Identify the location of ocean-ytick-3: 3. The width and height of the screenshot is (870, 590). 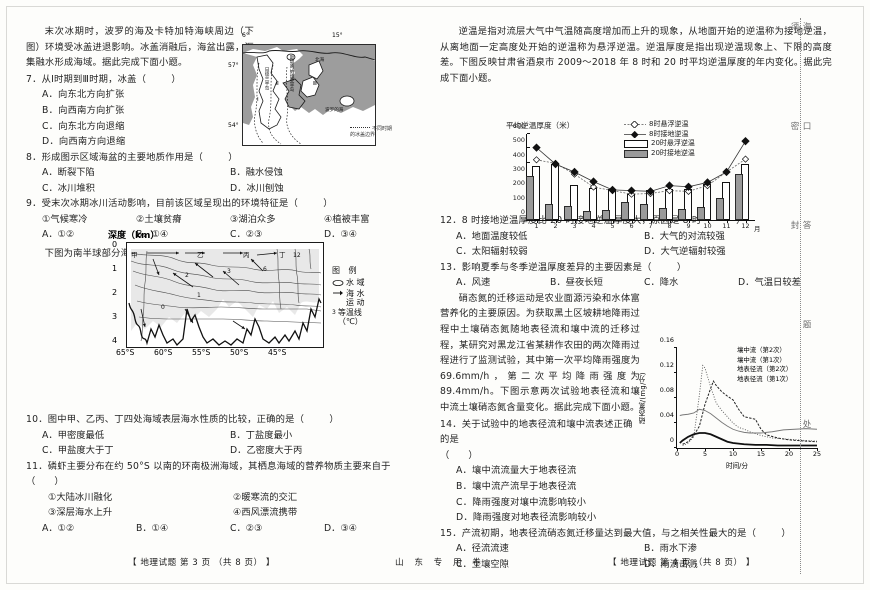
(115, 316).